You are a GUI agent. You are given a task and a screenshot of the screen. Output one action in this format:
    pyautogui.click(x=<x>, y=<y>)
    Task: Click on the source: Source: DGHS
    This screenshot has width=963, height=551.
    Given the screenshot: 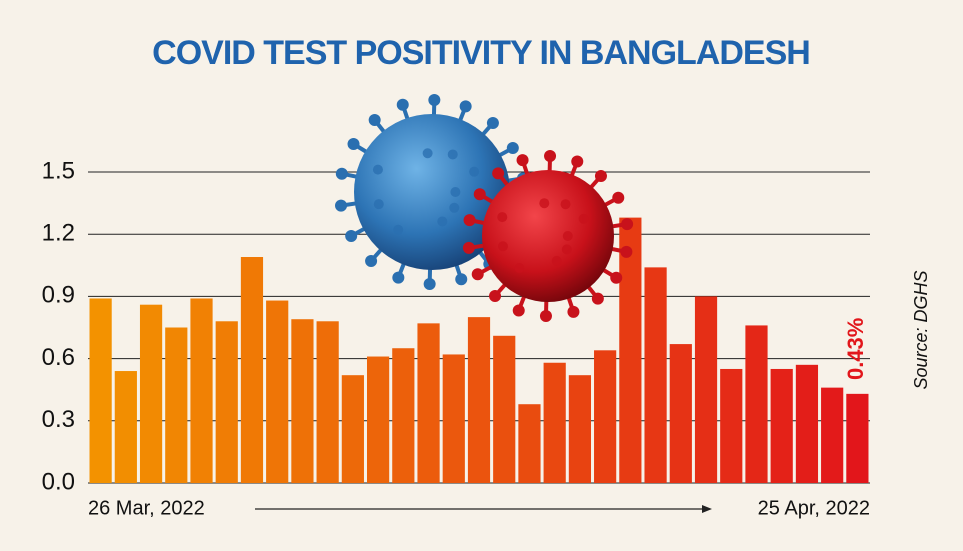 What is the action you would take?
    pyautogui.click(x=921, y=329)
    